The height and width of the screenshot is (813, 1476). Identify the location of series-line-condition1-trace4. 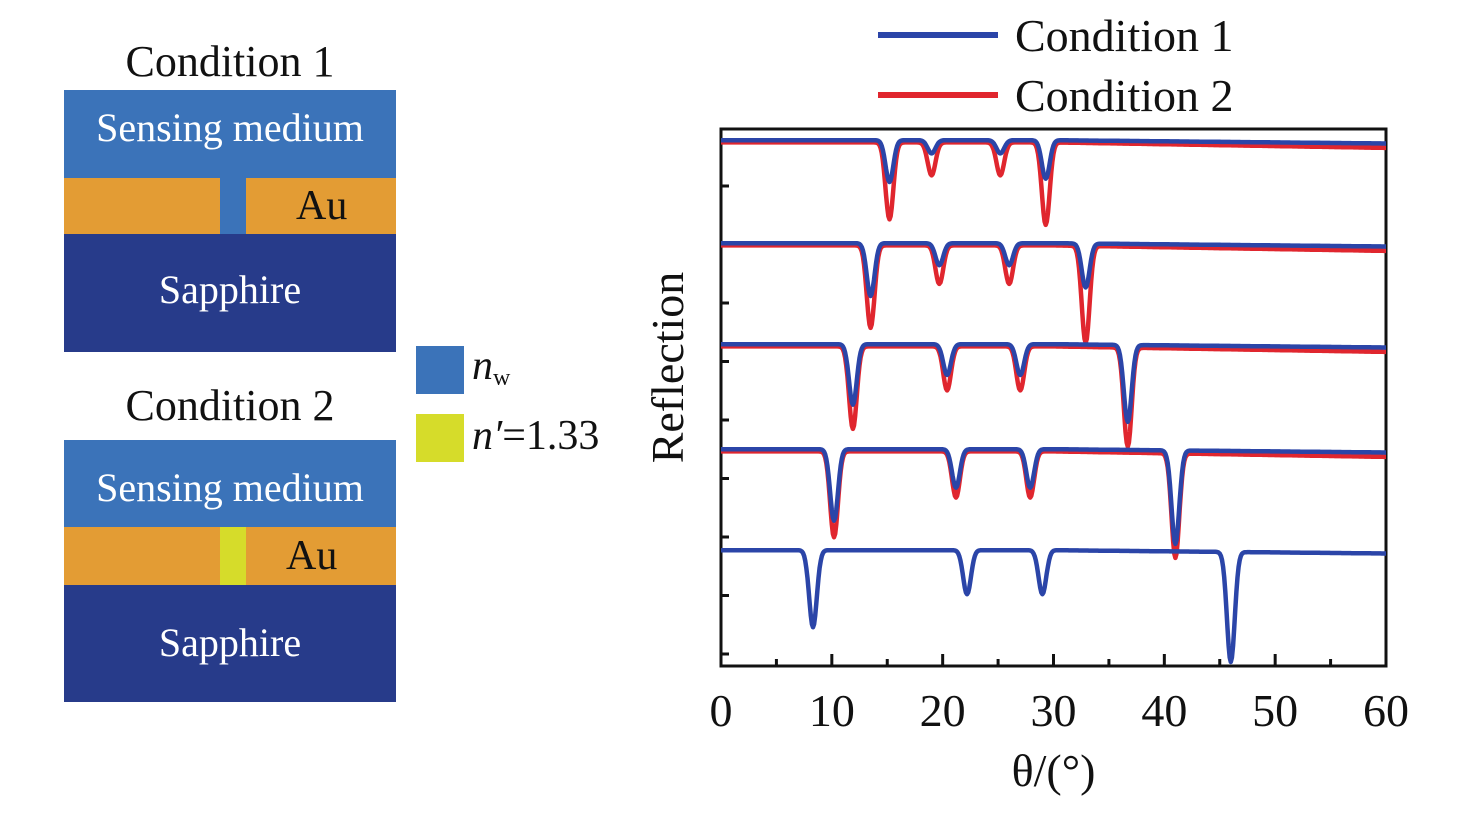
(1053, 496).